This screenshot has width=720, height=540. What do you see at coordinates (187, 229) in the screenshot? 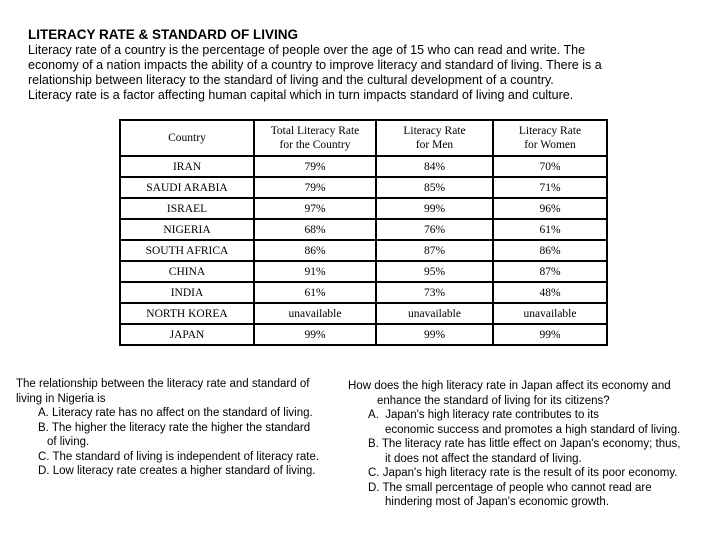
I see `country-cell: NIGERIA` at bounding box center [187, 229].